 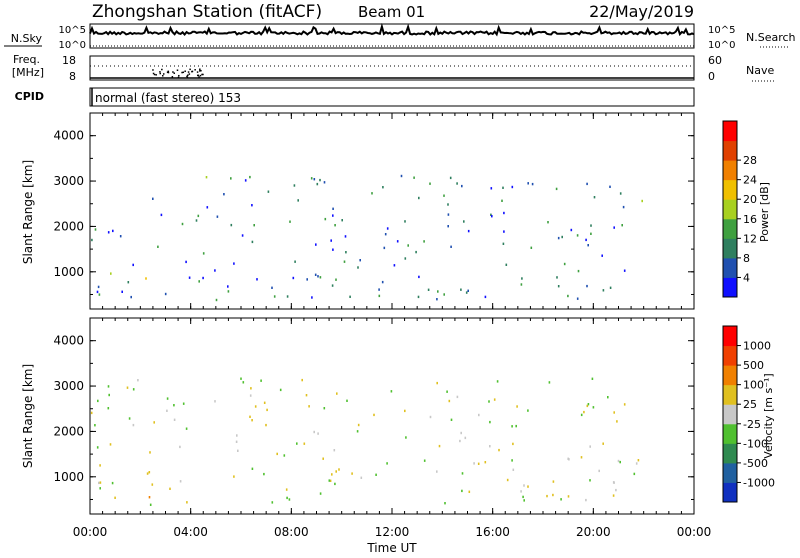 What do you see at coordinates (730, 267) in the screenshot?
I see `power-colorbar-segment` at bounding box center [730, 267].